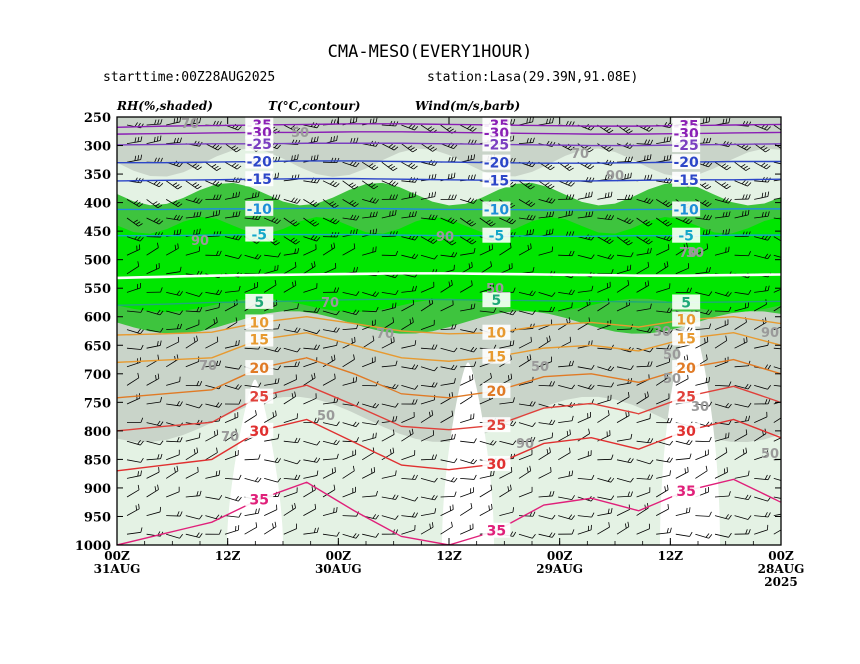 The width and height of the screenshot is (860, 664). I want to click on contour-label: 25, so click(259, 398).